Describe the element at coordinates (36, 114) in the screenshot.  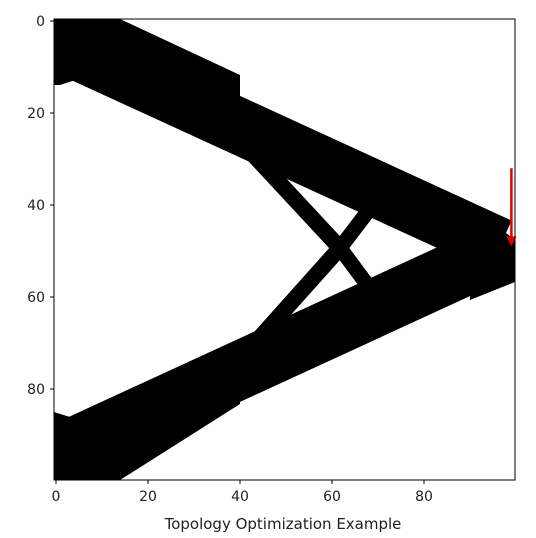
I see `y-tick-label: 20` at that location.